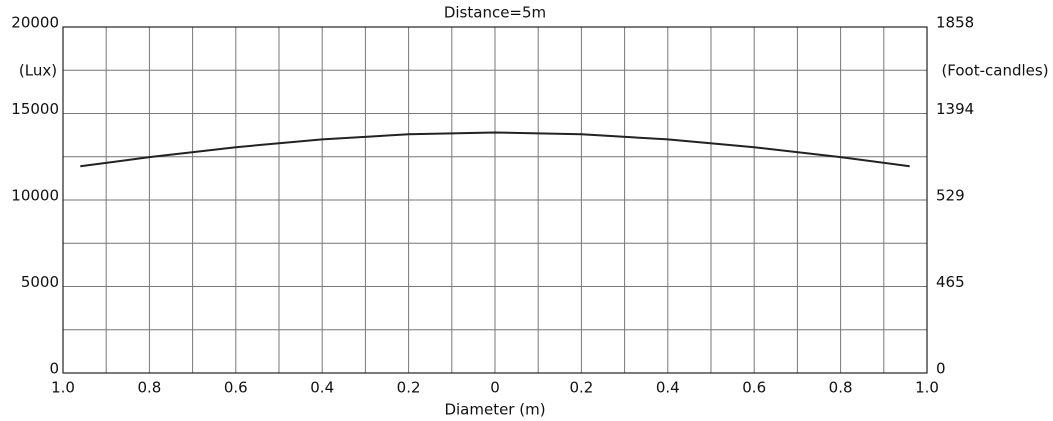  What do you see at coordinates (955, 109) in the screenshot?
I see `y2-tick-label: 1394` at bounding box center [955, 109].